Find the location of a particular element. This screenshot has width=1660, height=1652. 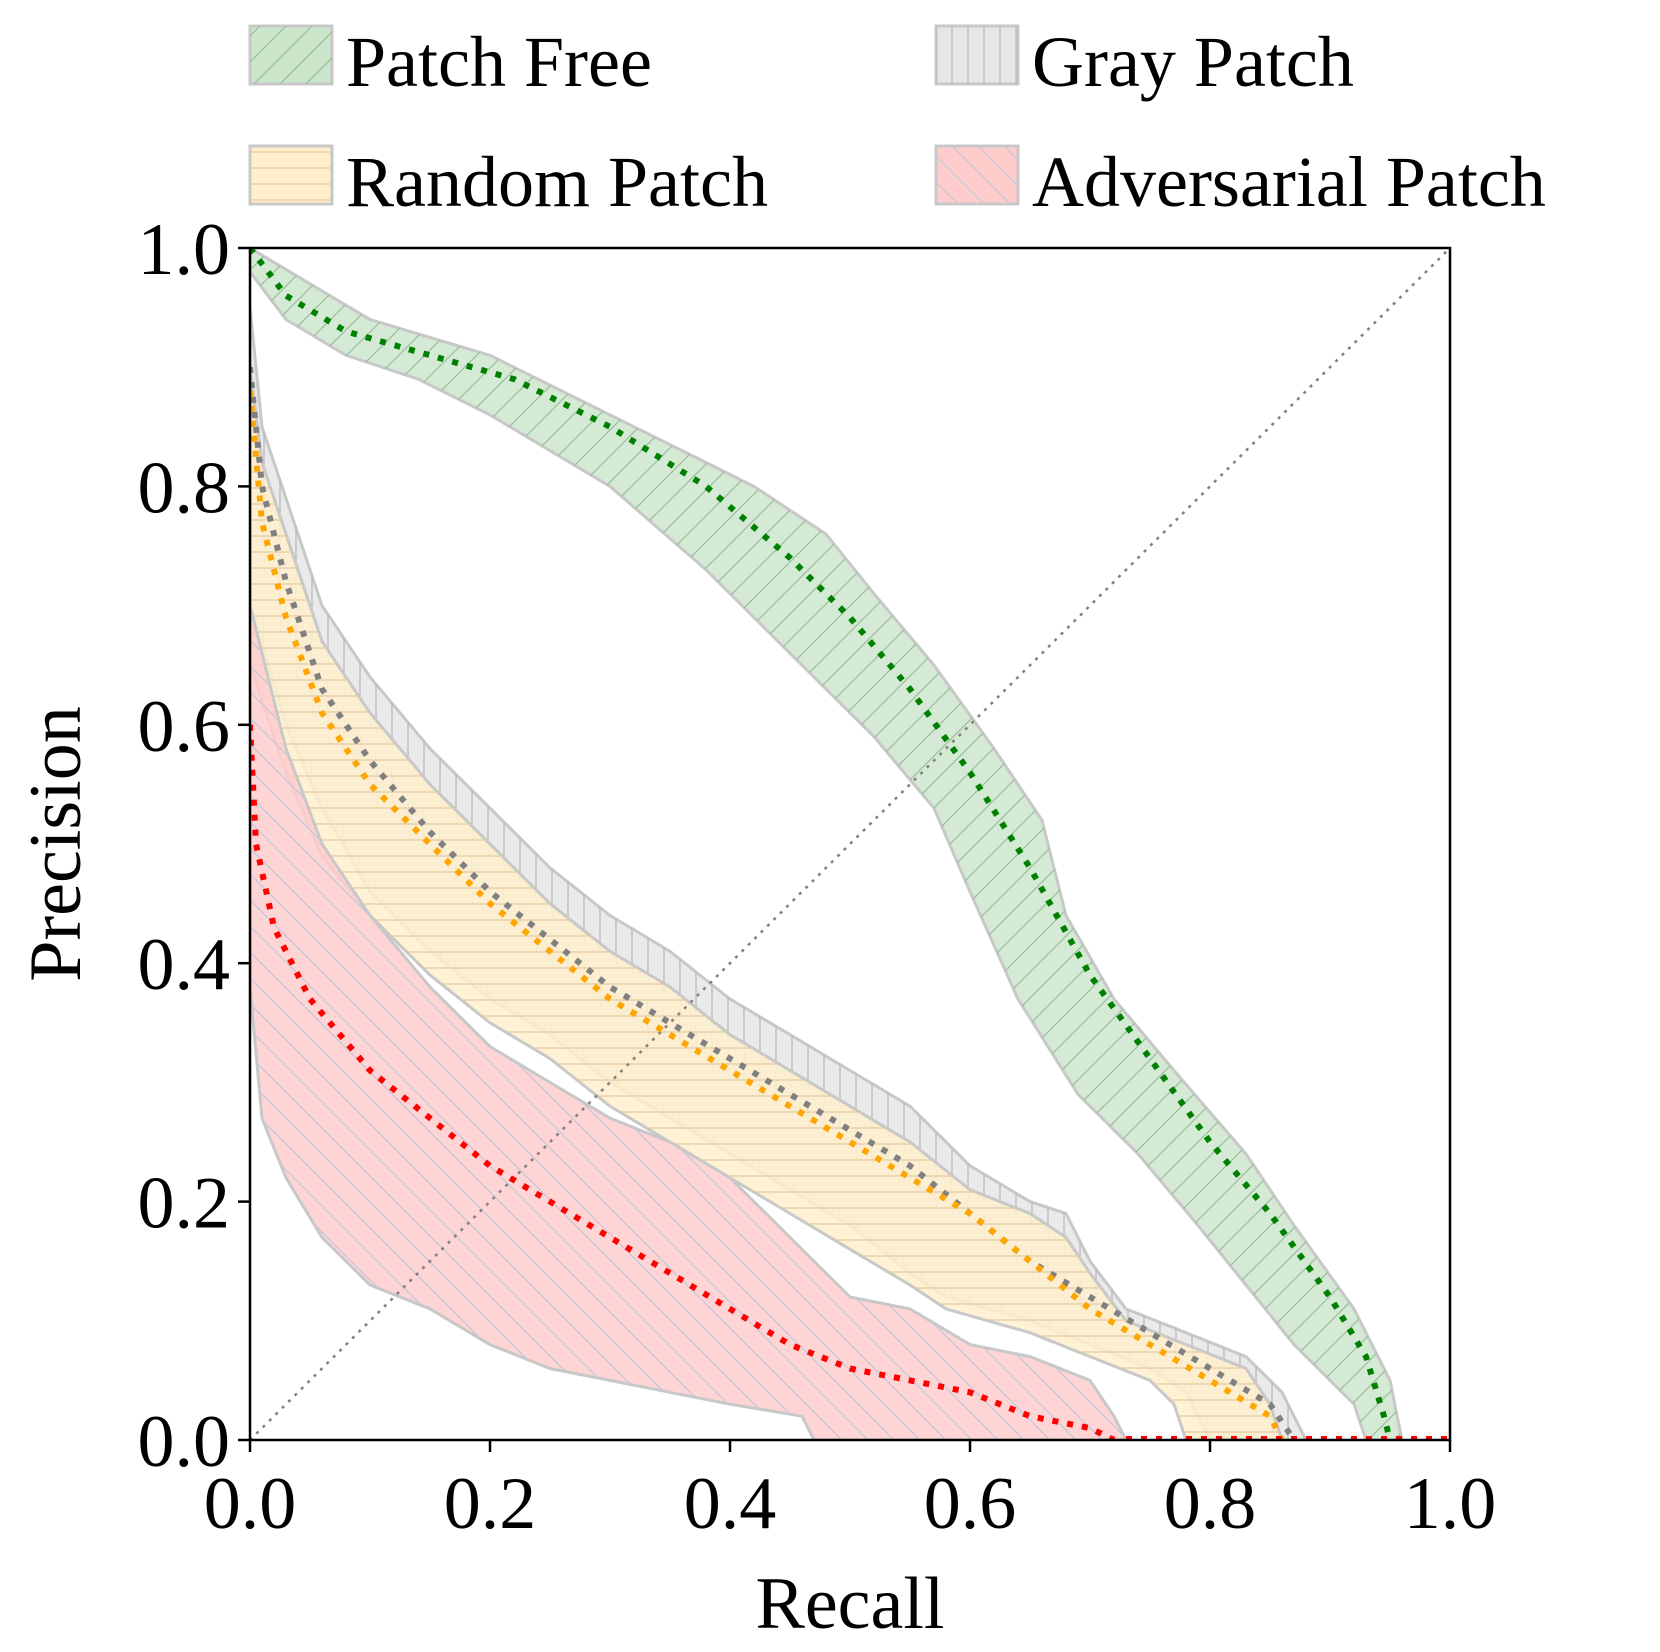

y-tick-label: 1.0 is located at coordinates (184, 250).